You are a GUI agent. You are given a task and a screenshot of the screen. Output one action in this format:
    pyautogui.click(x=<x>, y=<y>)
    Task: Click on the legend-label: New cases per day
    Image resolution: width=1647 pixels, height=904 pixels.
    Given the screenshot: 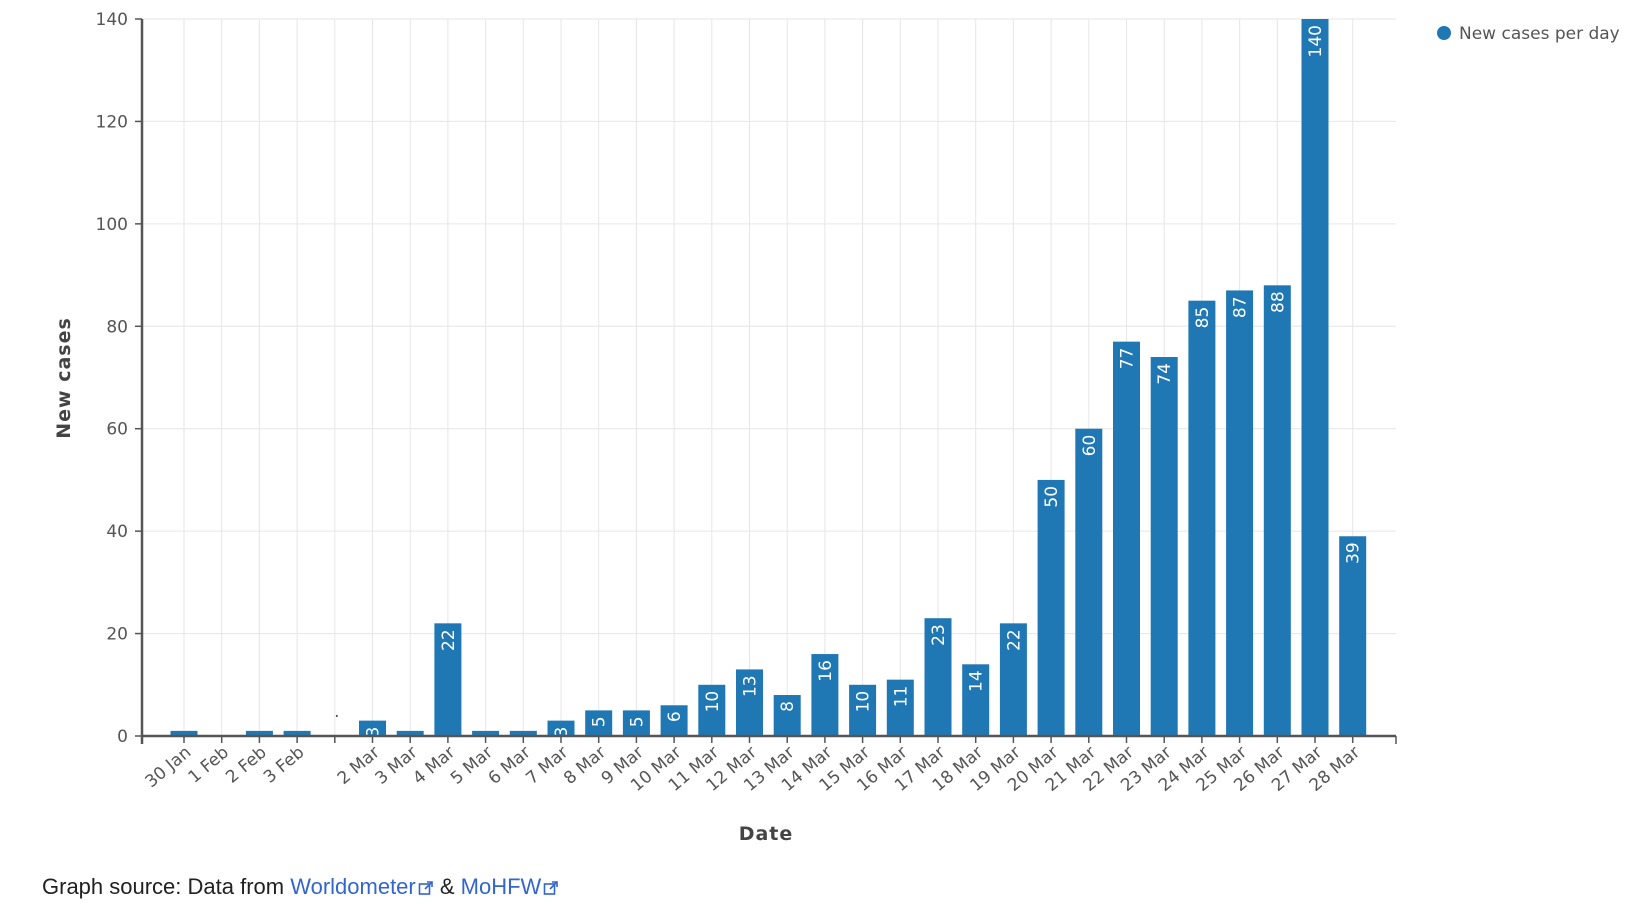 What is the action you would take?
    pyautogui.click(x=1539, y=34)
    